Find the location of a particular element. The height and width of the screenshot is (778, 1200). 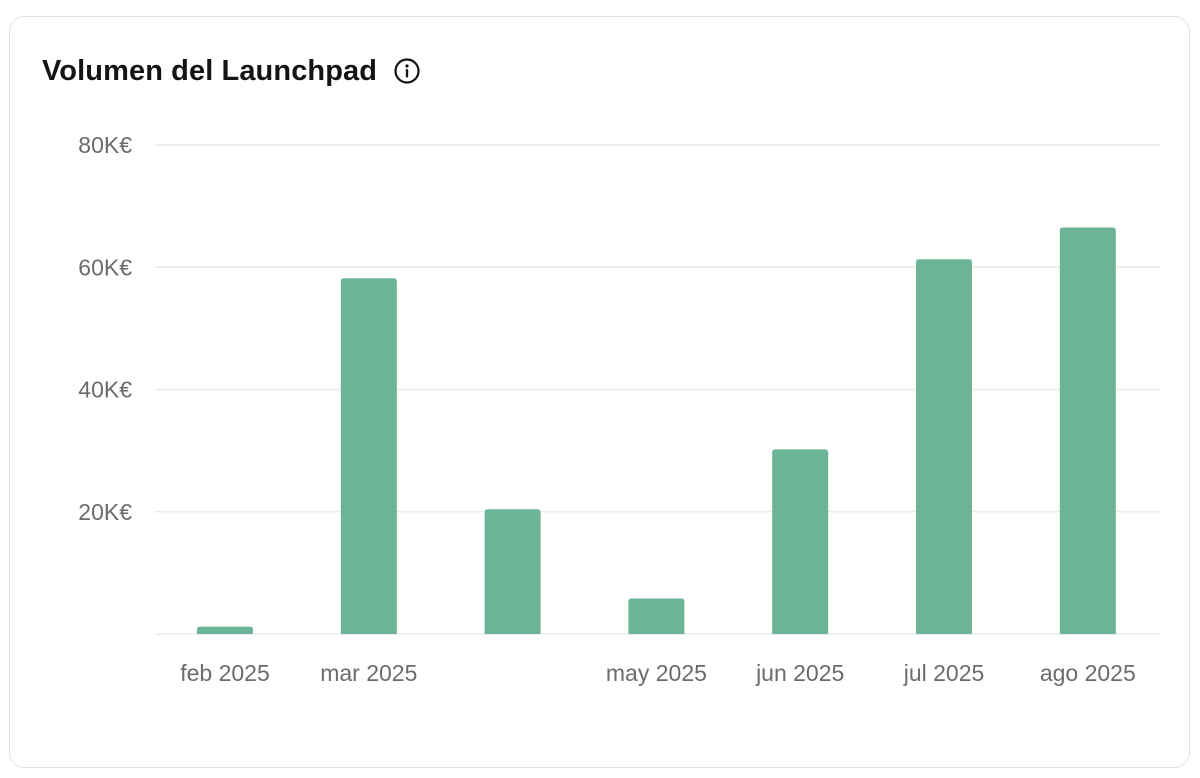

info-circle-icon is located at coordinates (407, 71).